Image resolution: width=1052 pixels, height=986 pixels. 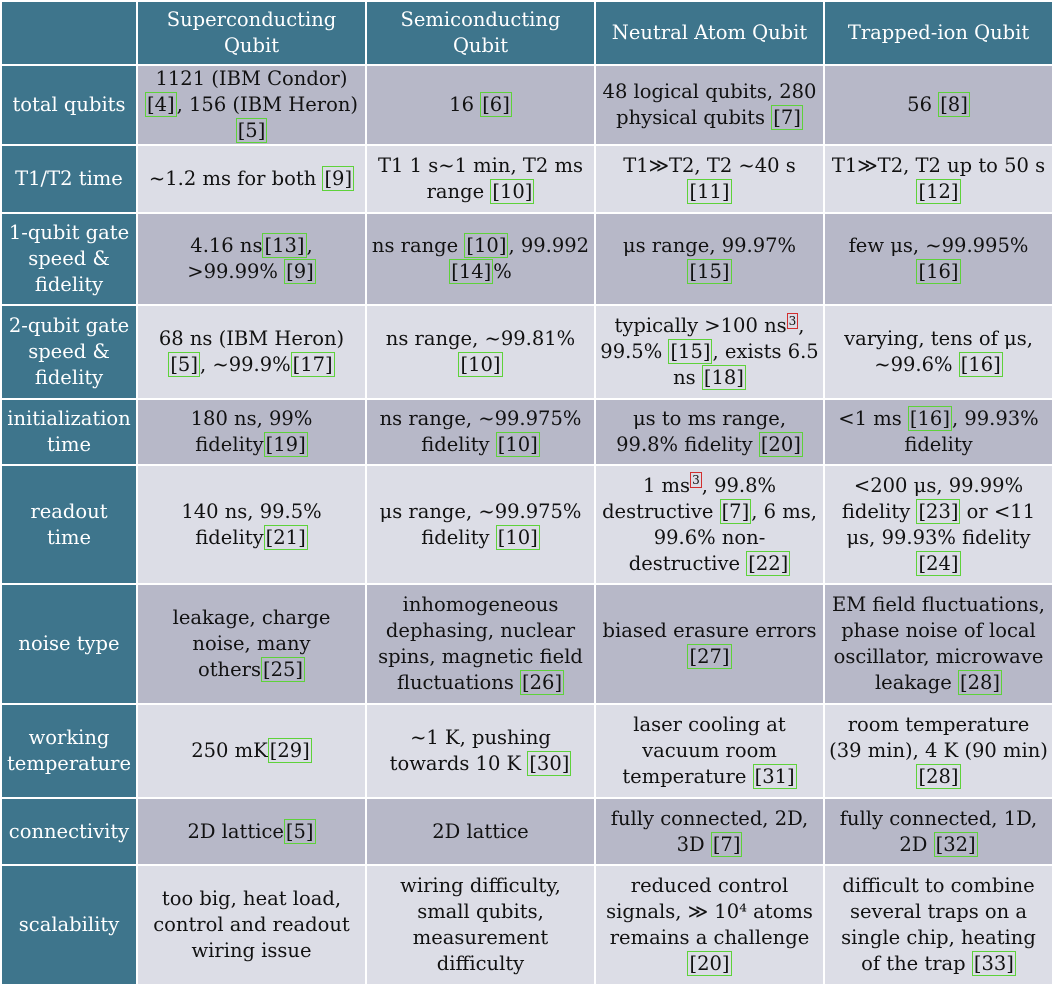 I want to click on cell-text: , 99.5%, so click(x=702, y=338).